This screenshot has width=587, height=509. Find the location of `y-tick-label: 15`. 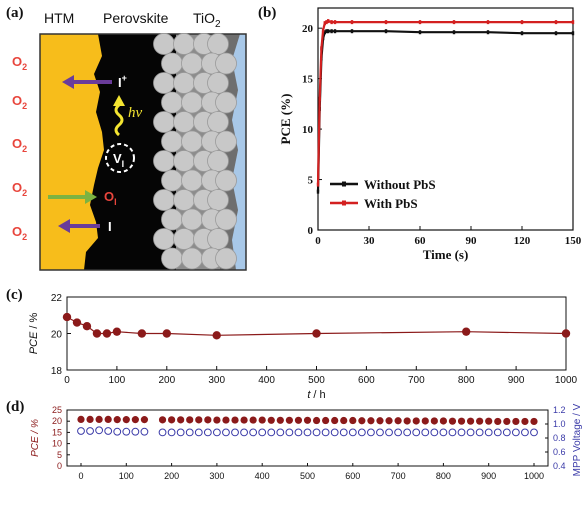

y-tick-label: 15 is located at coordinates (308, 80).